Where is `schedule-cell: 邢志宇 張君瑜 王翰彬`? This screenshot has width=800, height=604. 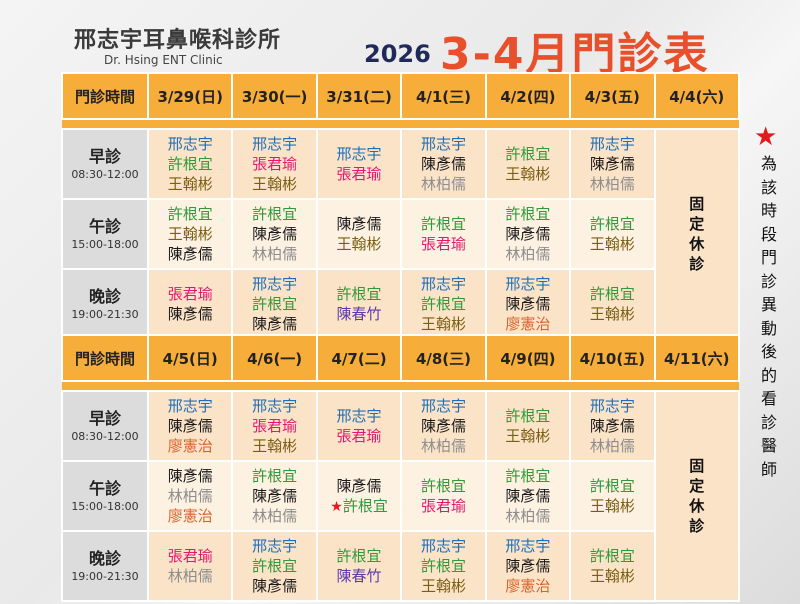
schedule-cell: 邢志宇 張君瑜 王翰彬 is located at coordinates (274, 426).